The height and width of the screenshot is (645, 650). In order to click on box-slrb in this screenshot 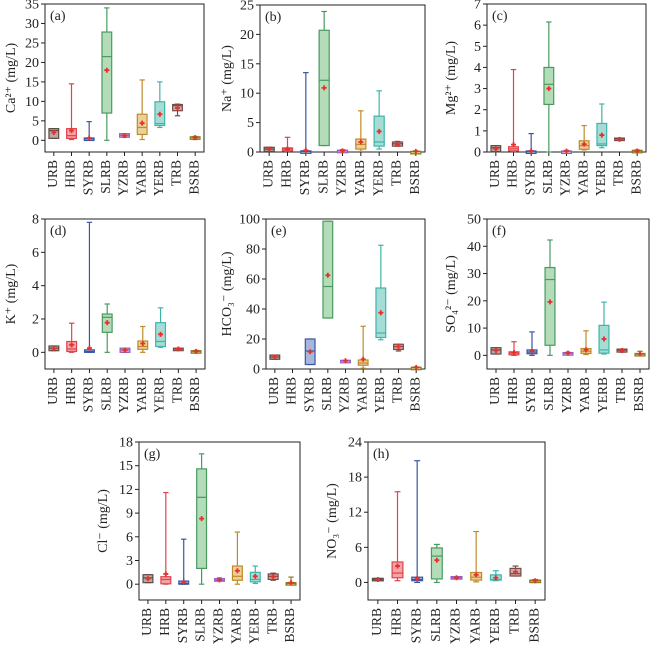, I will do `click(324, 78)`.